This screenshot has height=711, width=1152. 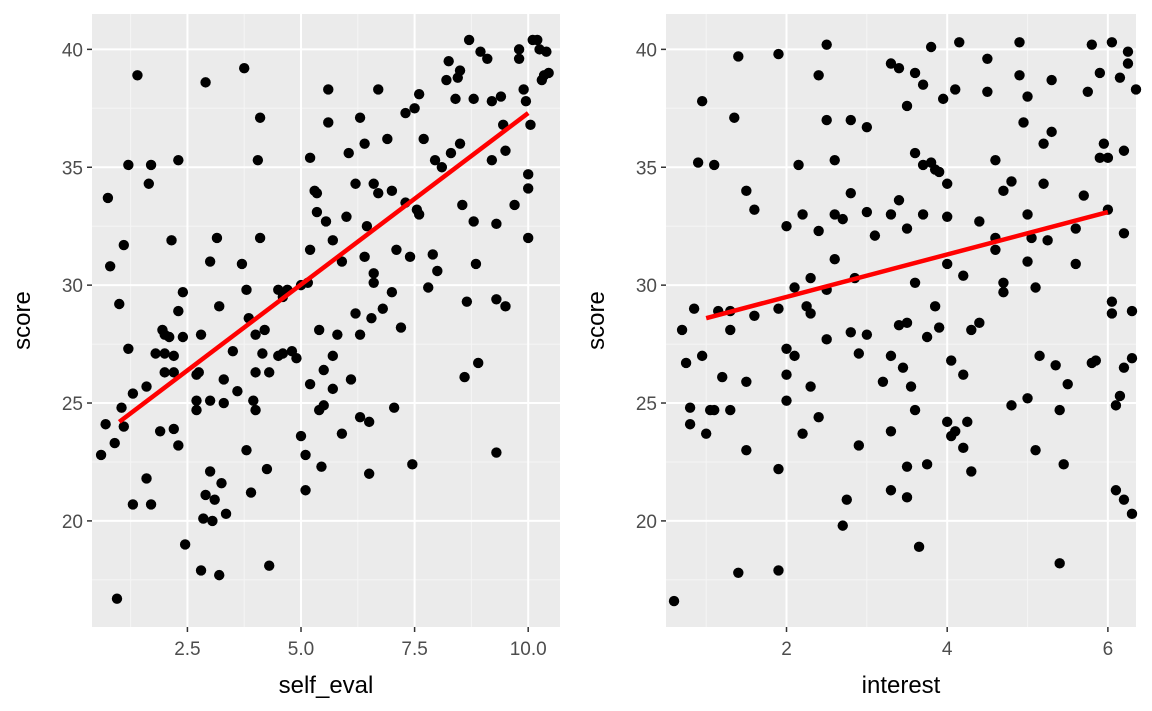 I want to click on y-tick-label: 30, so click(x=646, y=286).